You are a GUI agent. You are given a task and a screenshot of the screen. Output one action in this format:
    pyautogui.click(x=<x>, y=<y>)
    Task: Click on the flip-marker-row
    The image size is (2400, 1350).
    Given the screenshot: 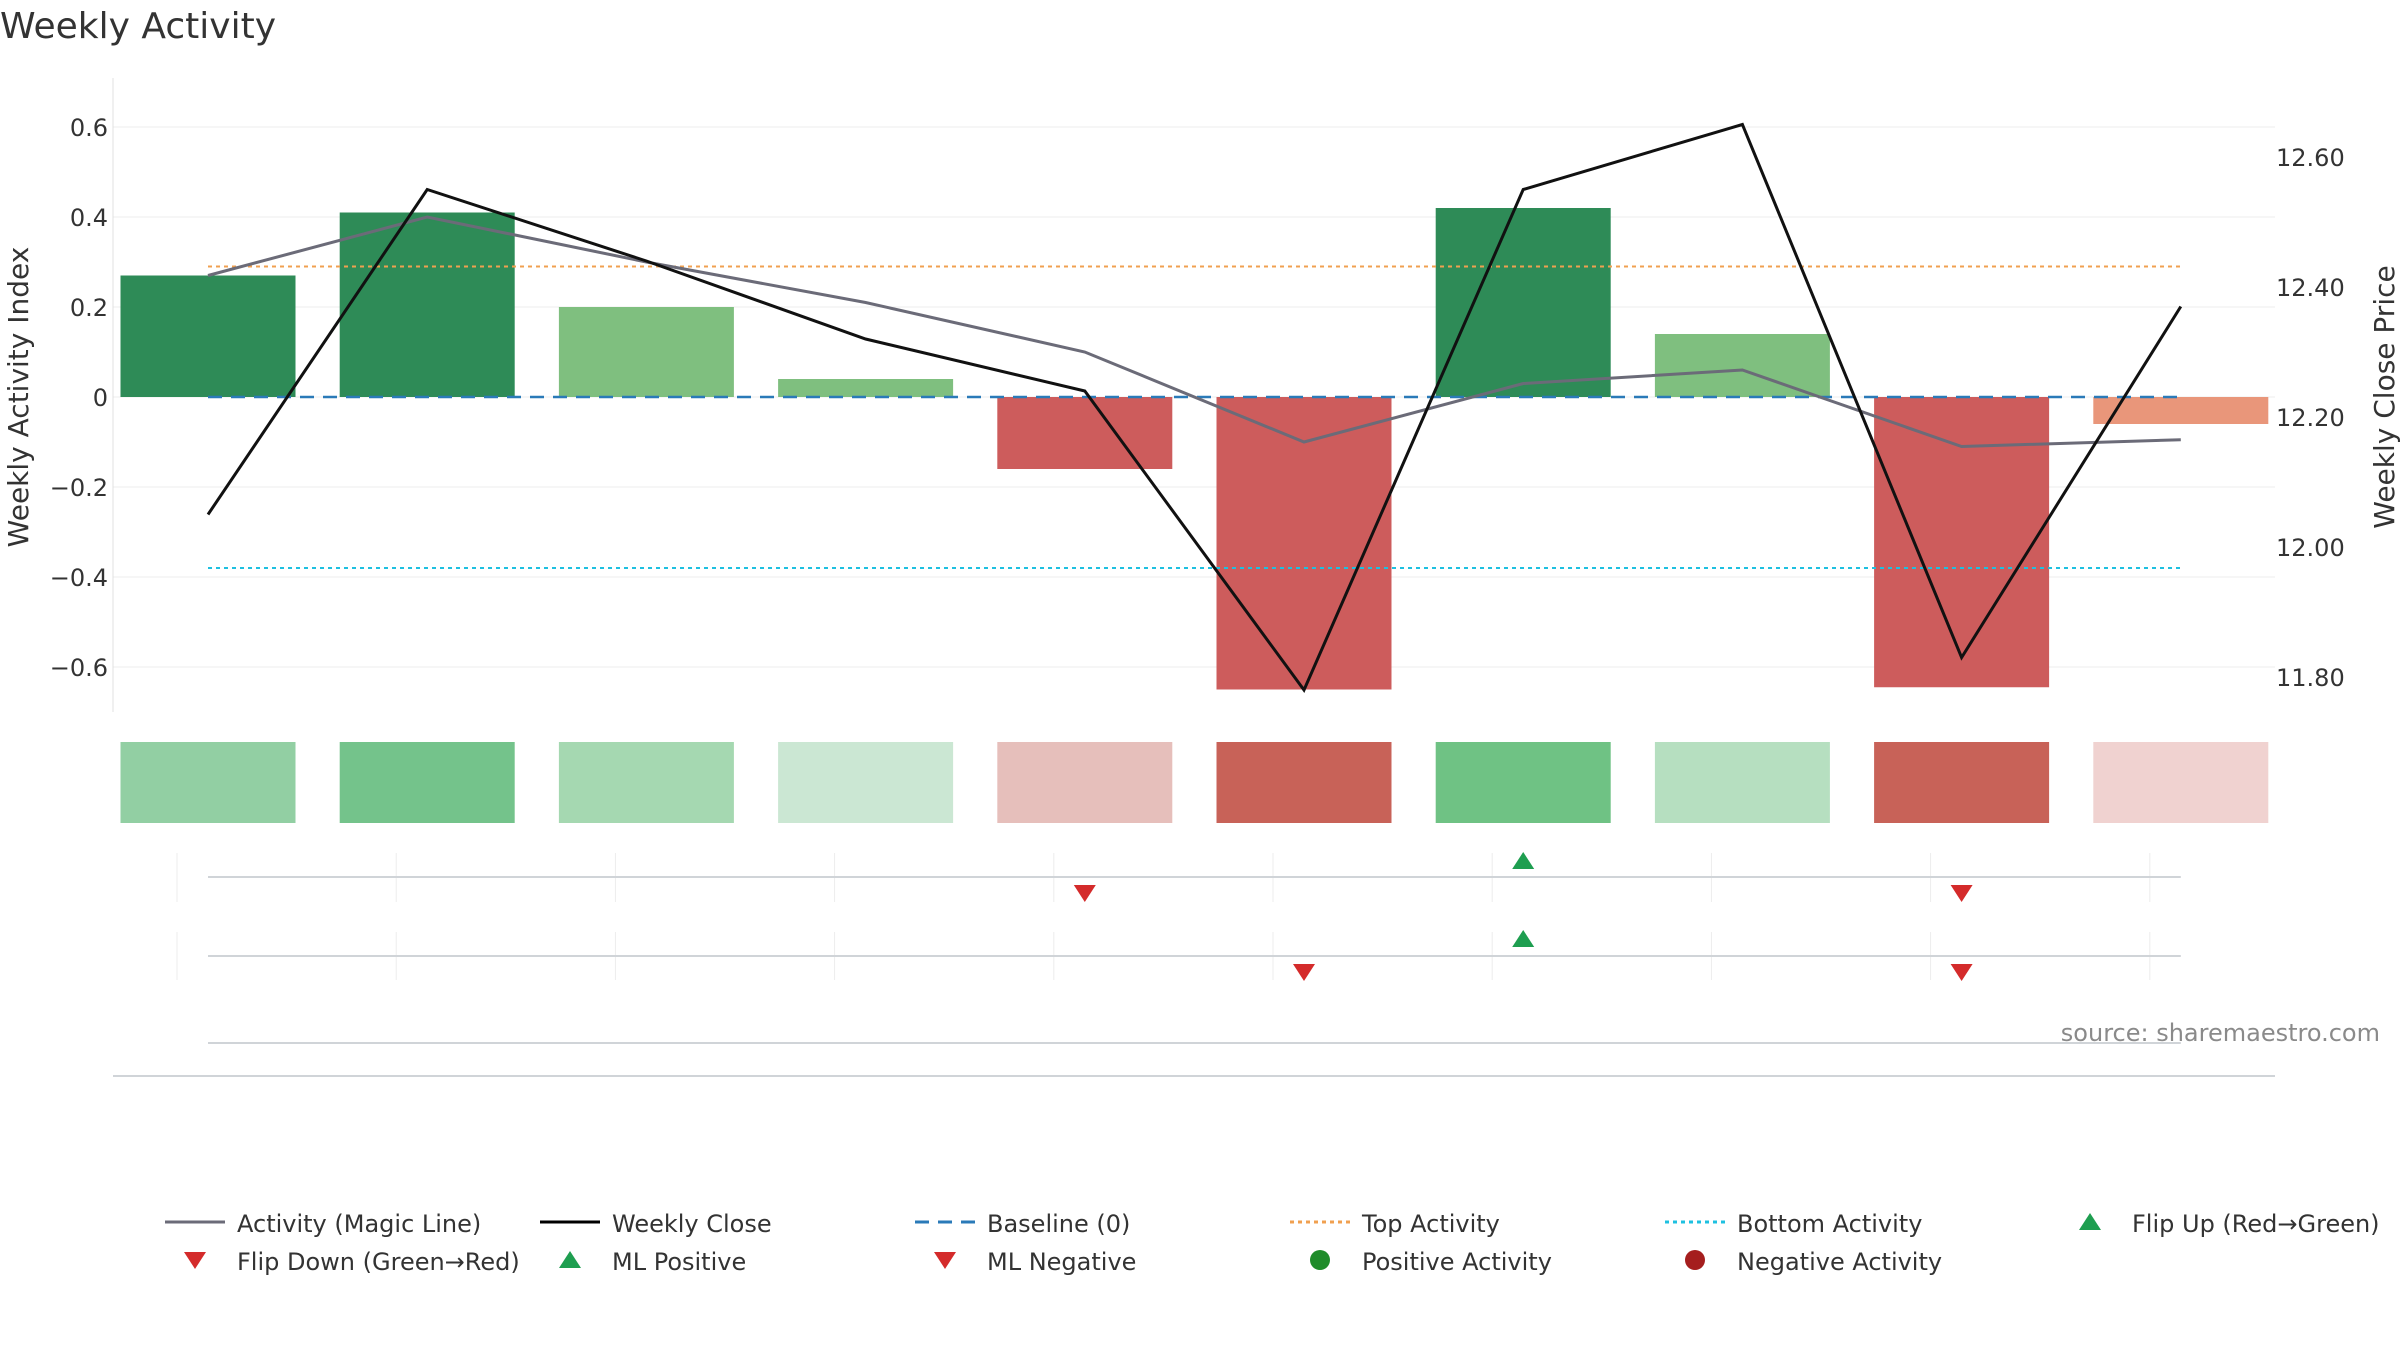 What is the action you would take?
    pyautogui.click(x=1178, y=877)
    